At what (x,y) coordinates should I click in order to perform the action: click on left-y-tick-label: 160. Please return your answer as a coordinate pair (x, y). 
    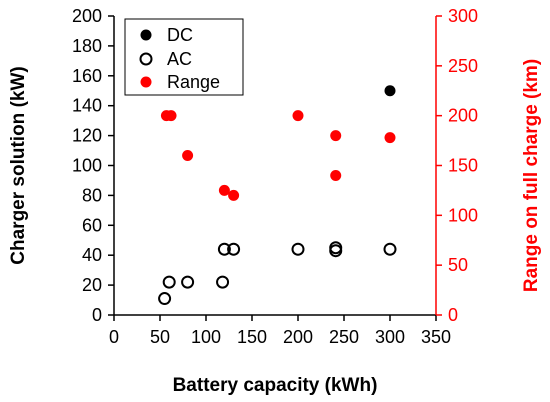
    Looking at the image, I should click on (87, 76).